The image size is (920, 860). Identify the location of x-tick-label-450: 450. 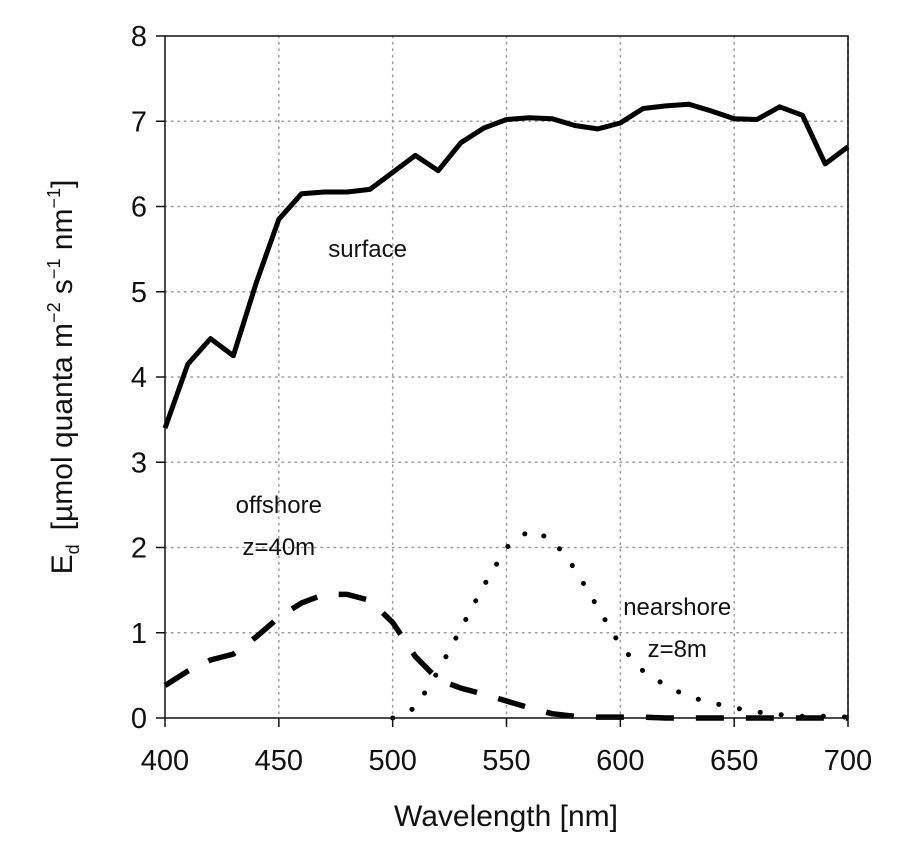
(279, 761).